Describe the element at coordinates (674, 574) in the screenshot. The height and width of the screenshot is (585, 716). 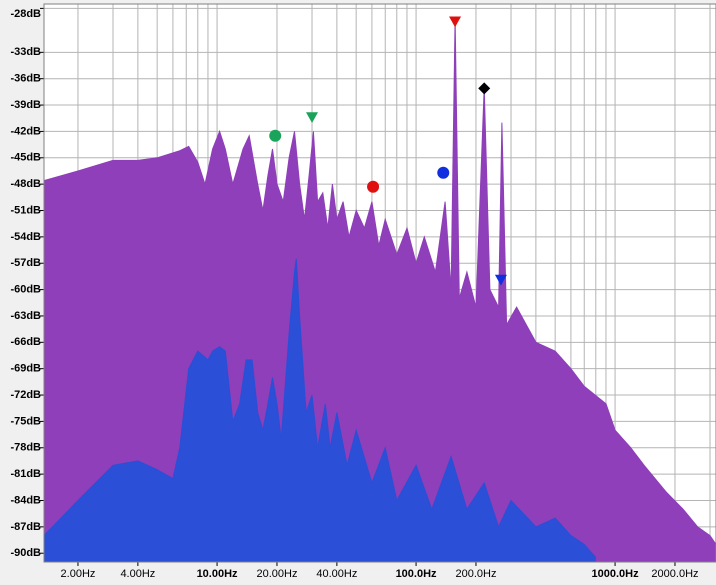
I see `x-tick-label: 2000.0Hz` at that location.